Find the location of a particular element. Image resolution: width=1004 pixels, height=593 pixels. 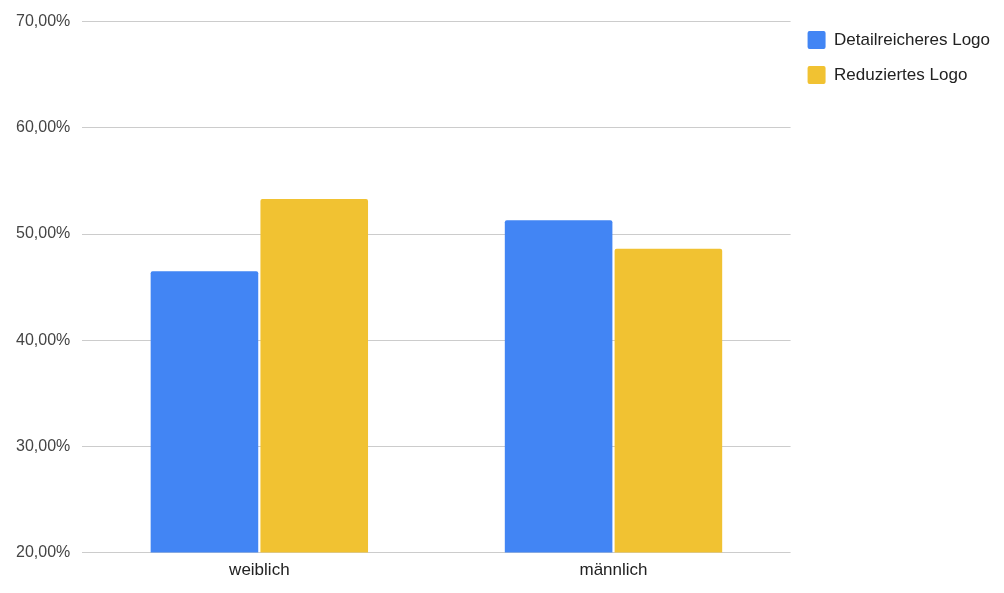

y-tick-label: 70,00% is located at coordinates (43, 21).